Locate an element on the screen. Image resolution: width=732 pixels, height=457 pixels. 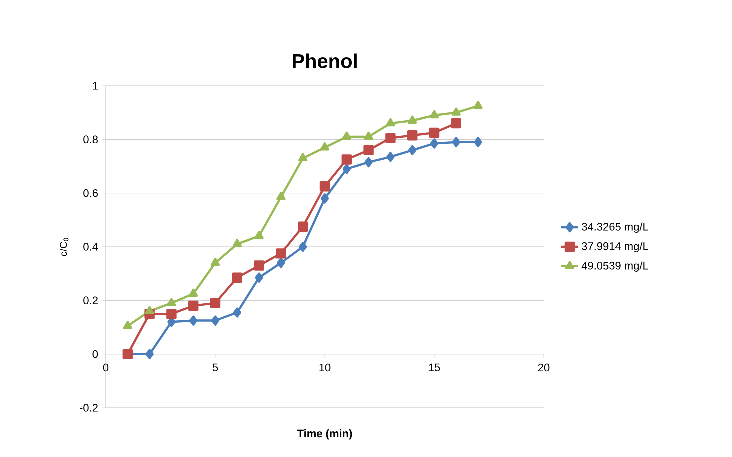
x-tick-label: 0 is located at coordinates (106, 368).